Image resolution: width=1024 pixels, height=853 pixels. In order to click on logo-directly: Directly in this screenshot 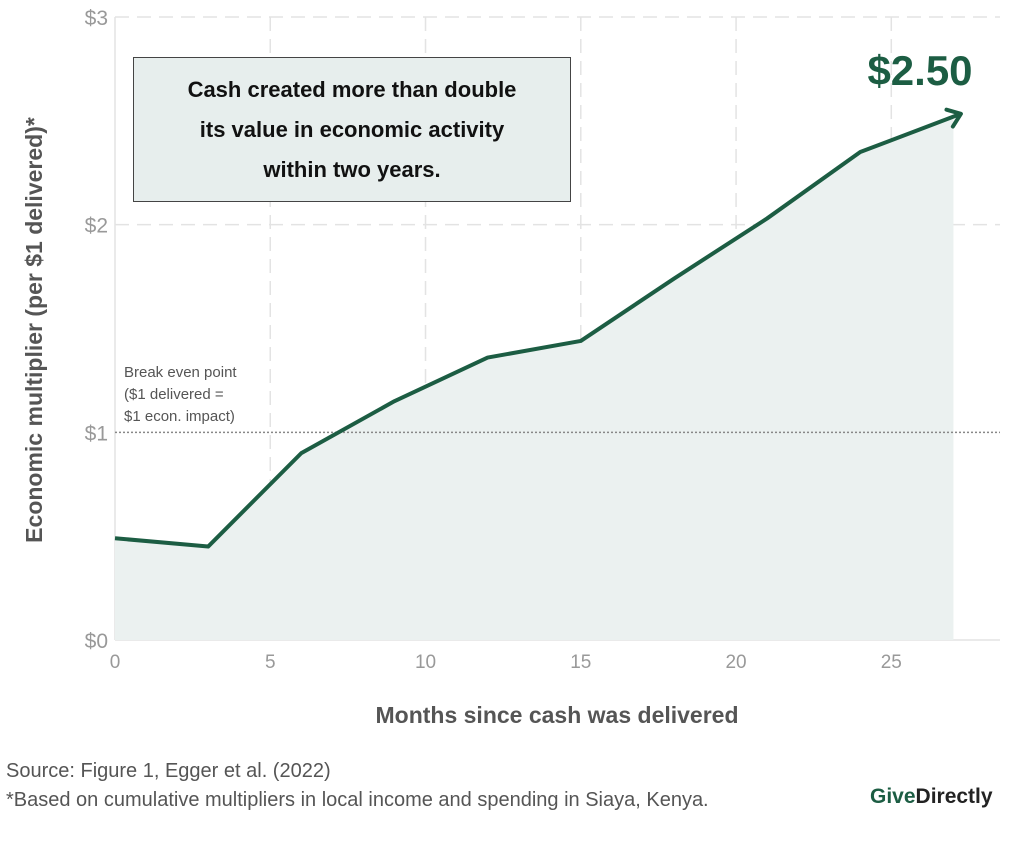, I will do `click(954, 796)`.